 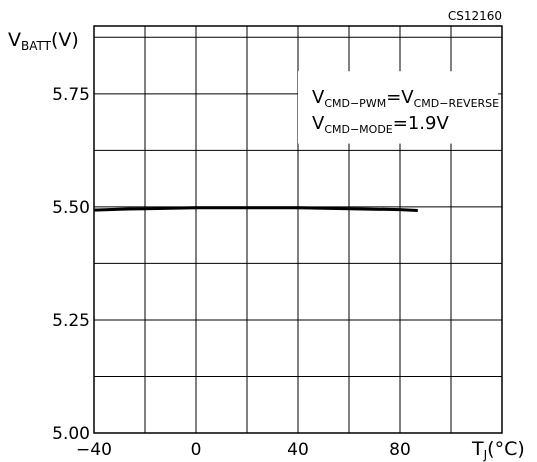 I want to click on series-group, so click(x=255, y=209).